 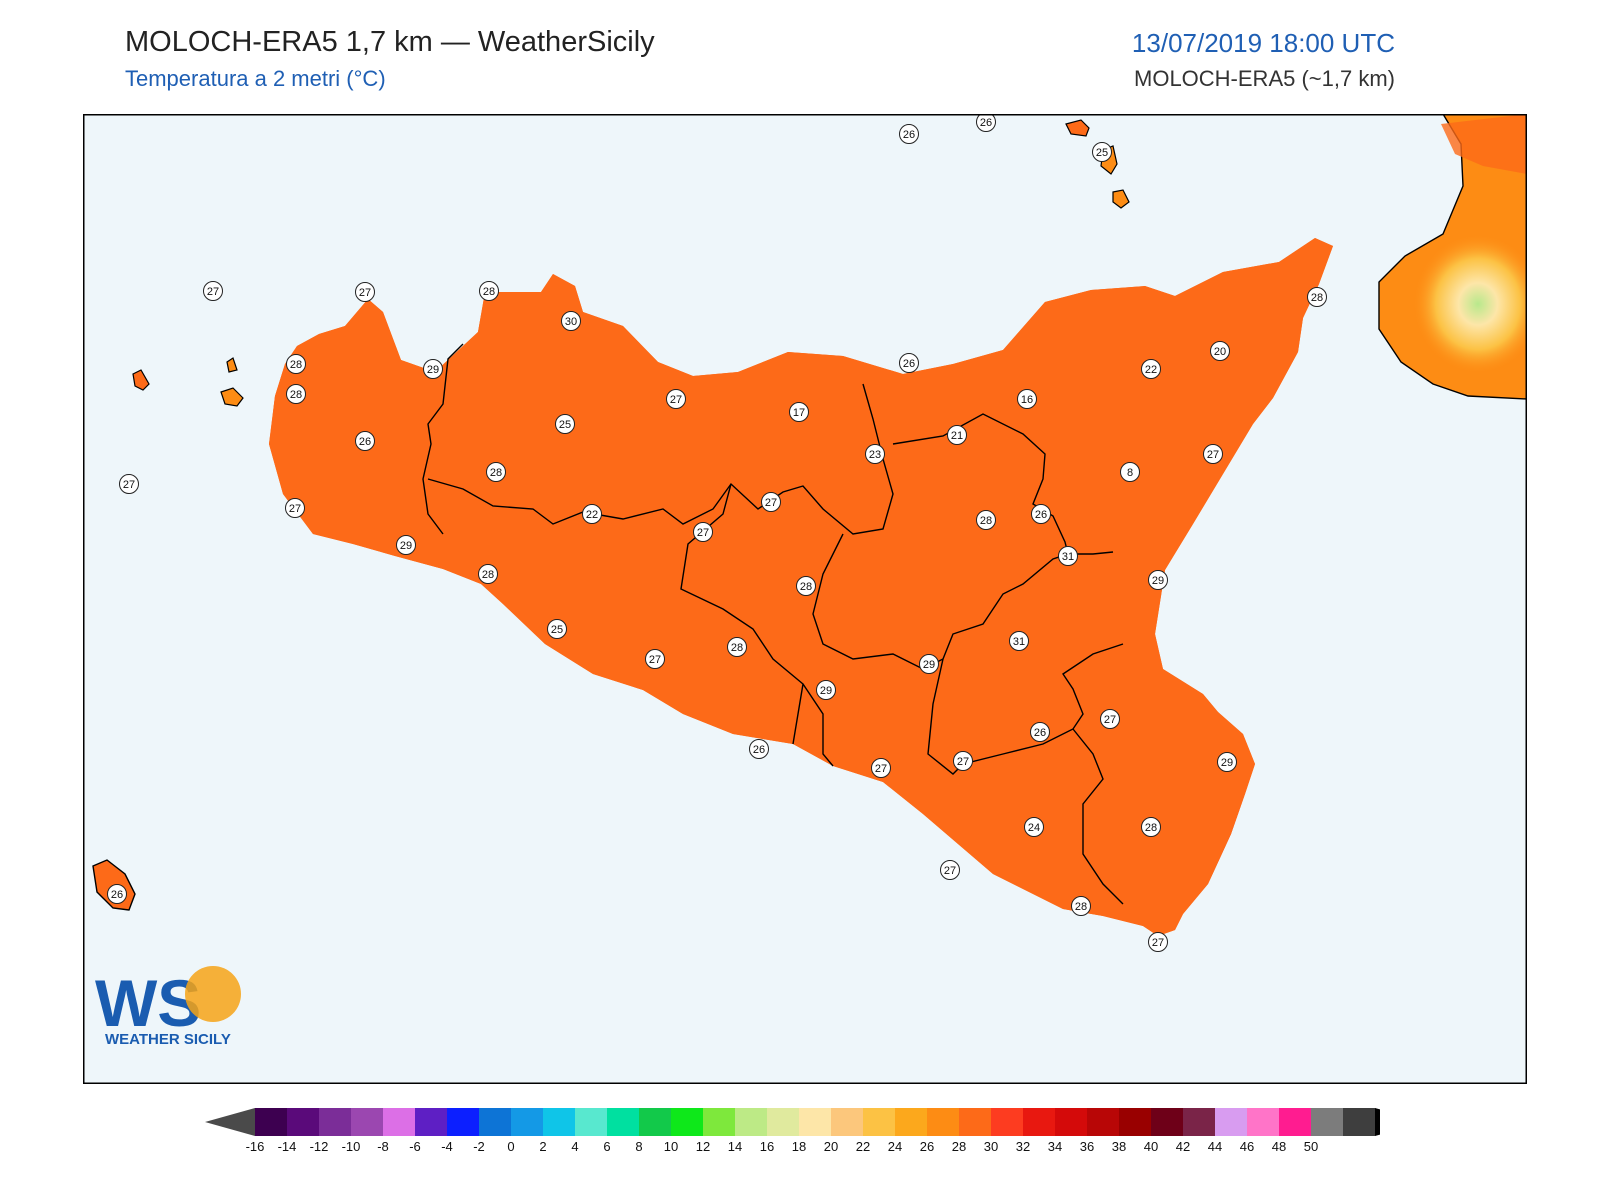 What do you see at coordinates (927, 1146) in the screenshot?
I see `colorbar-tick-label: 26` at bounding box center [927, 1146].